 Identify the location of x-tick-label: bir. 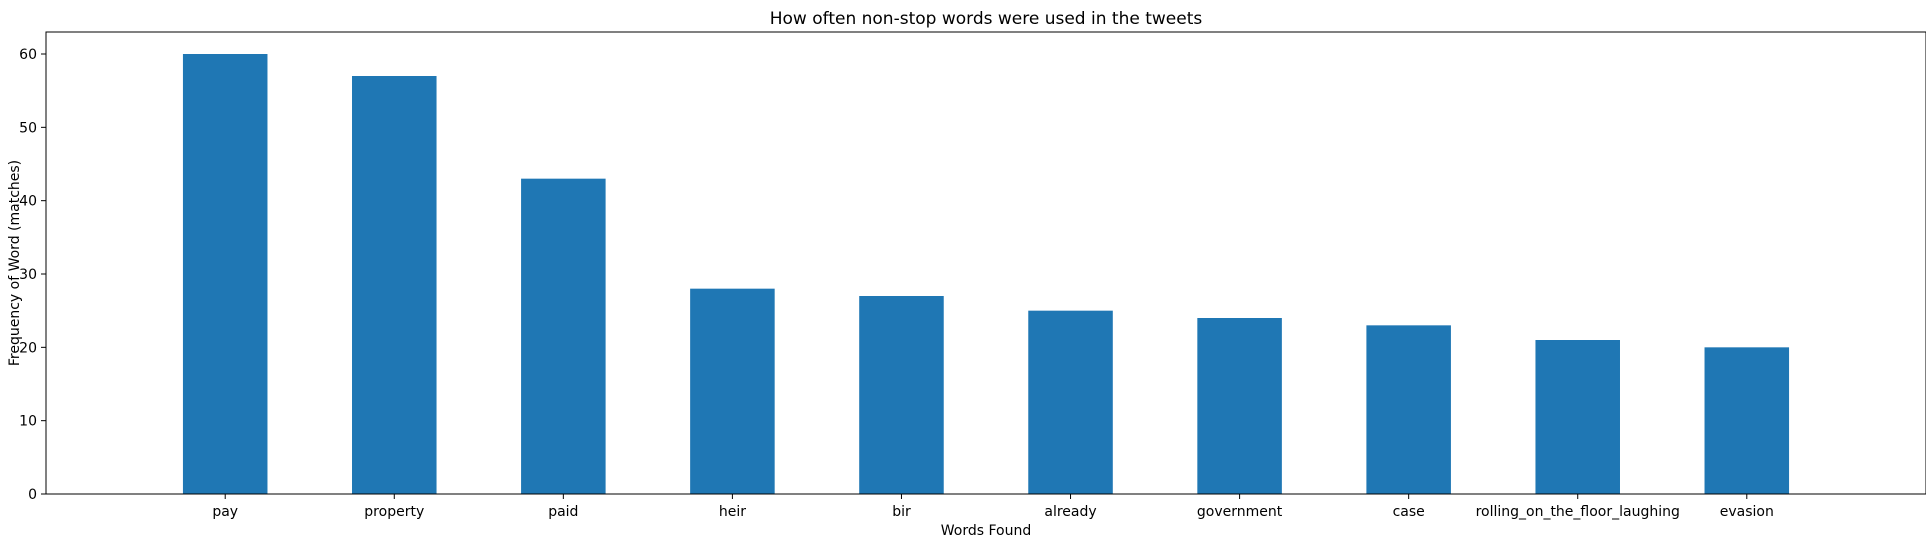
(901, 512).